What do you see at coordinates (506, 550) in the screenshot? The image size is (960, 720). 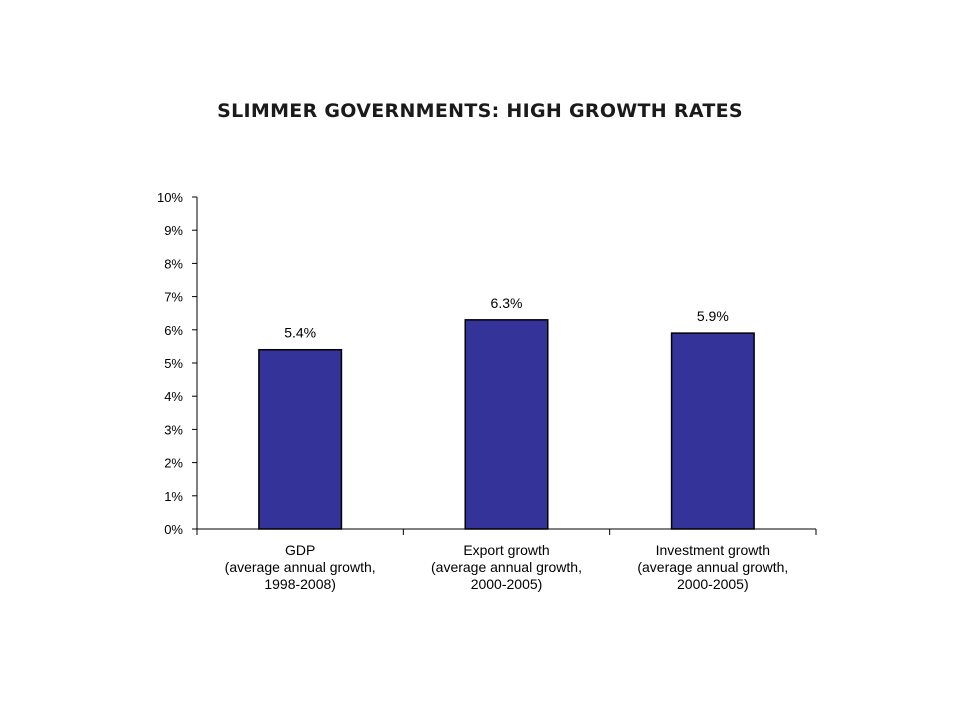 I see `x-category-label: Export growth` at bounding box center [506, 550].